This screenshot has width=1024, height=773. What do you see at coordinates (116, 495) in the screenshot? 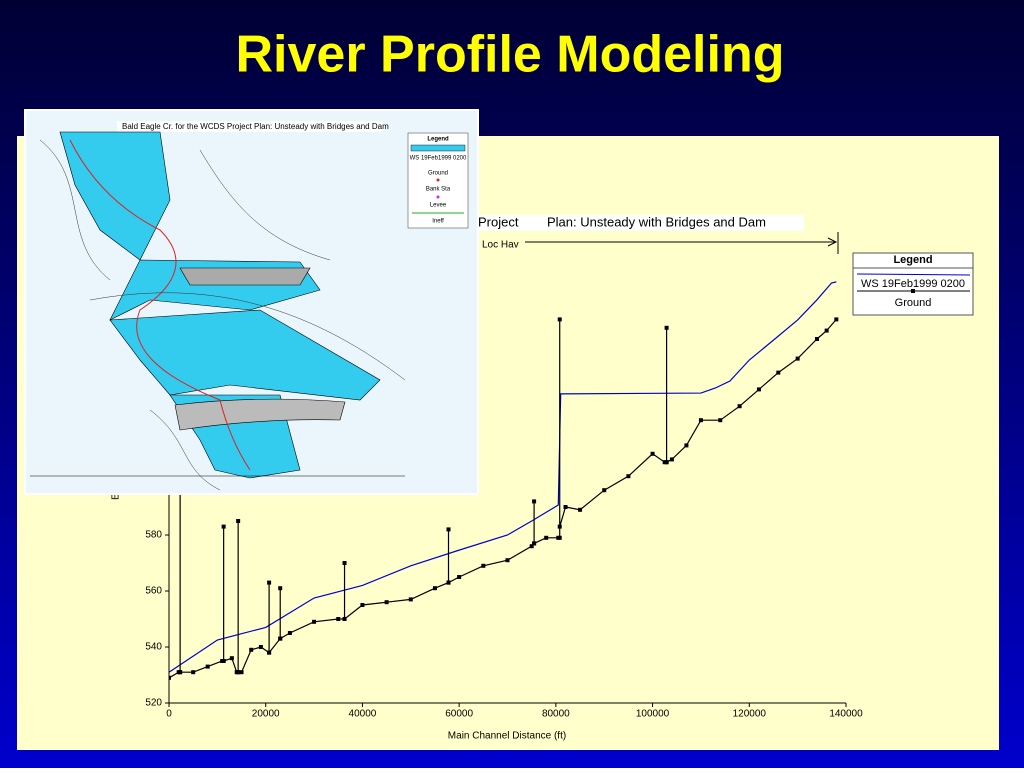
I see `y-axis-label: El` at bounding box center [116, 495].